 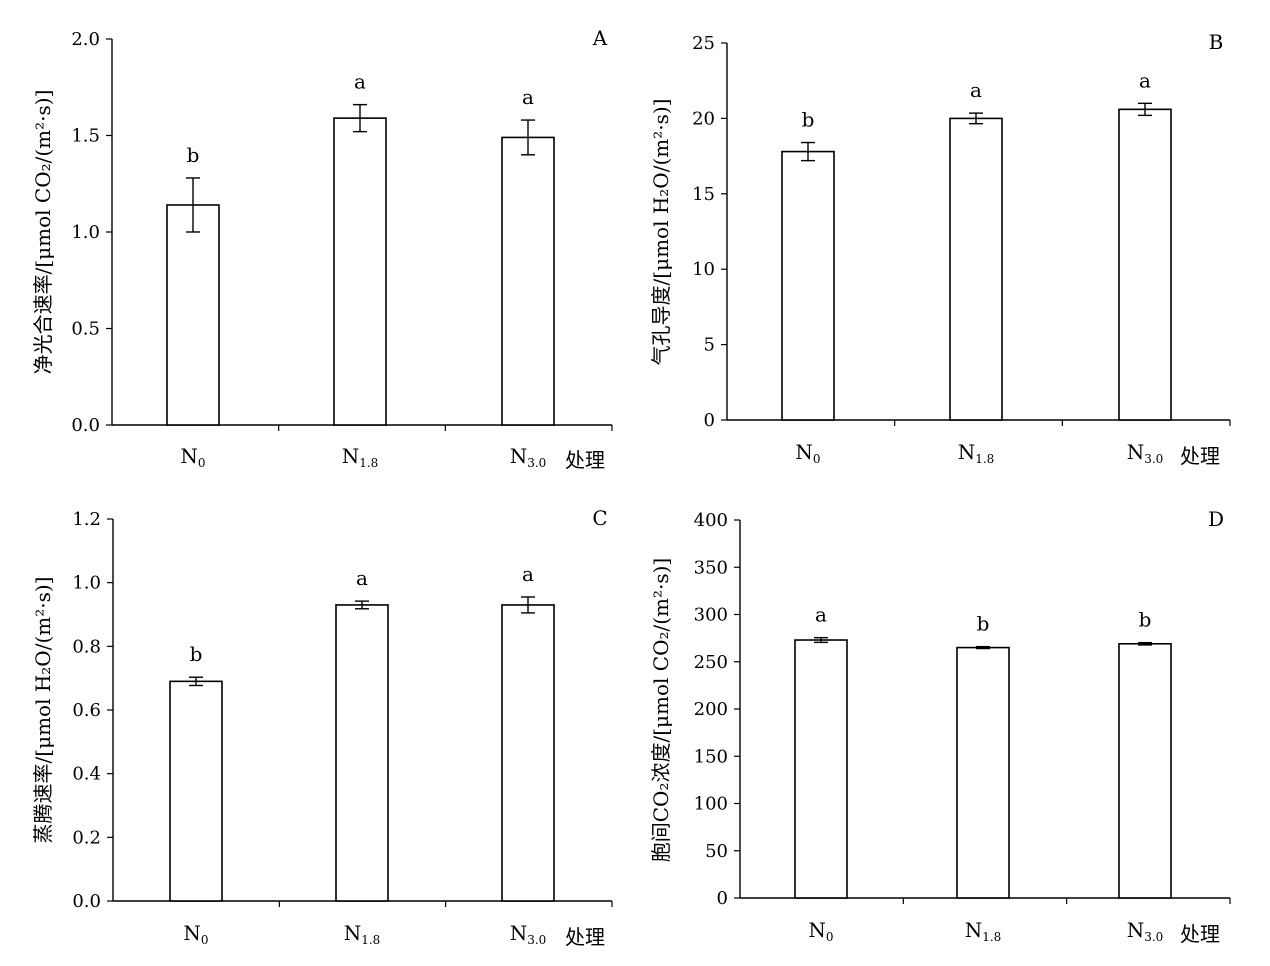 I want to click on y-tick-label: 15, so click(x=703, y=194).